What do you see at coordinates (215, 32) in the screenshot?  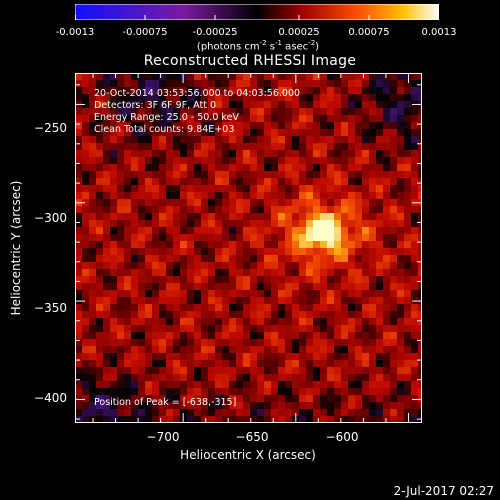 I see `colorbar-tick-label: -0.00025` at bounding box center [215, 32].